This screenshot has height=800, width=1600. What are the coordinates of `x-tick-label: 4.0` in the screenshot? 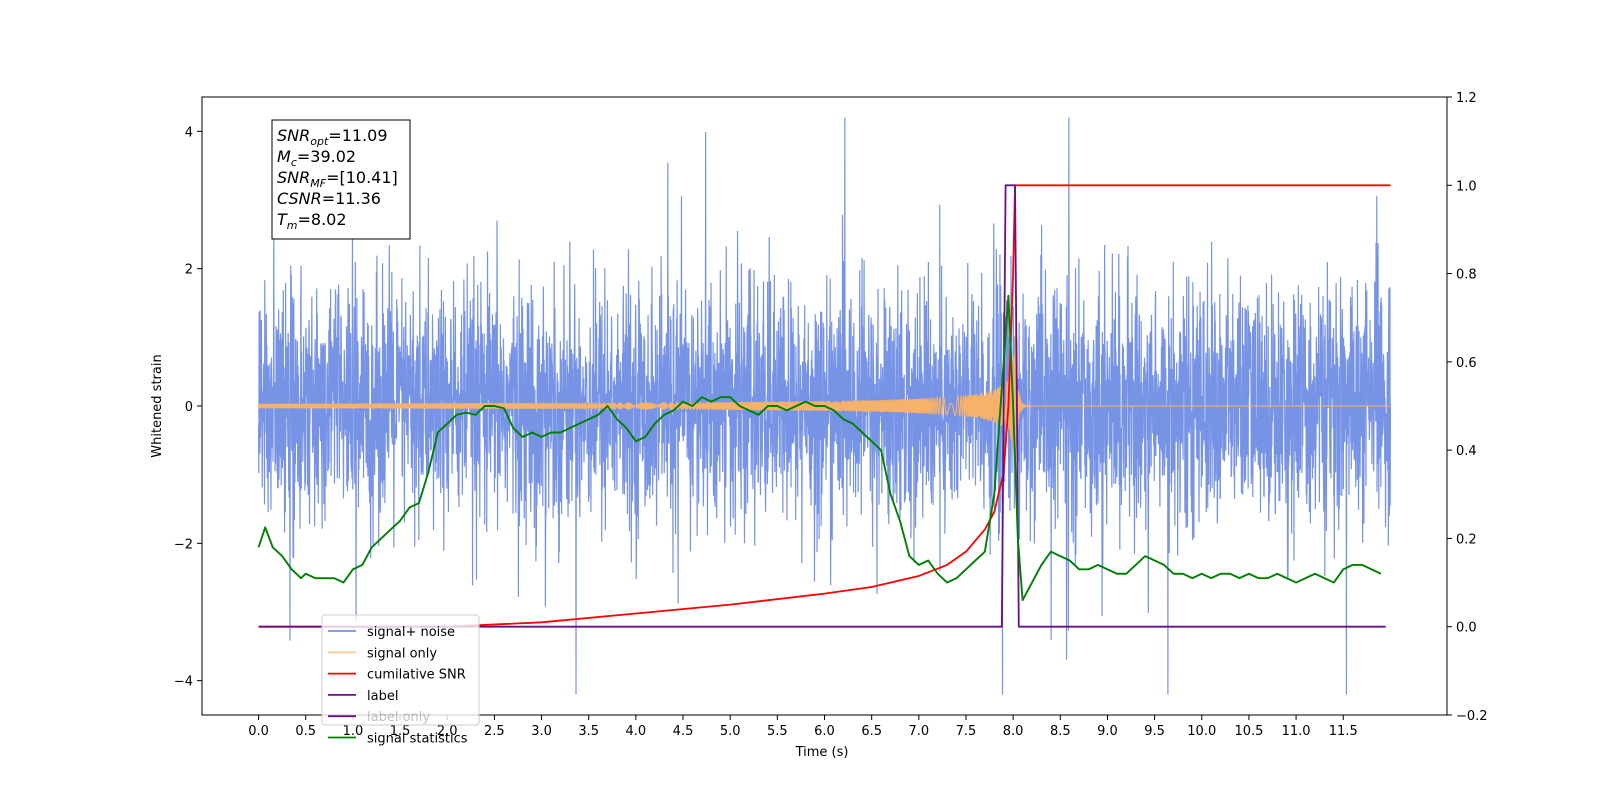 It's located at (636, 731).